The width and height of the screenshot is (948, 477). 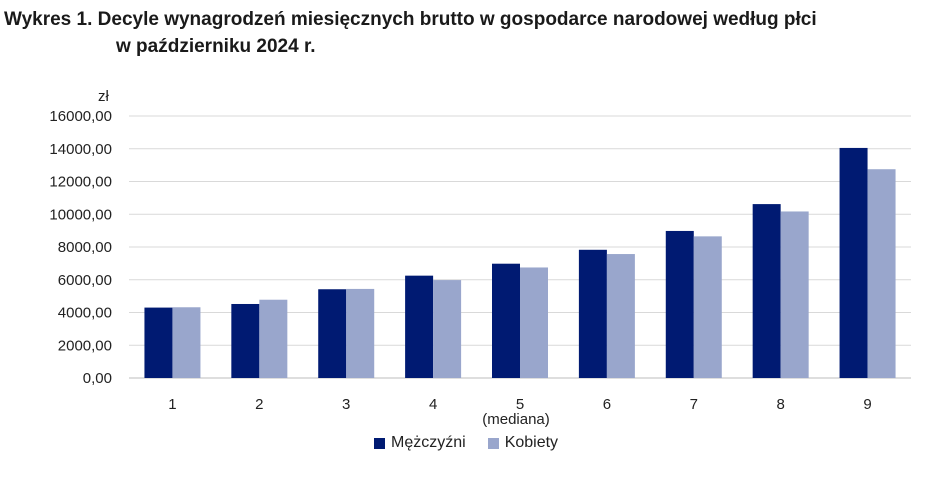 What do you see at coordinates (428, 442) in the screenshot?
I see `legend-label-men: Mężczyźni` at bounding box center [428, 442].